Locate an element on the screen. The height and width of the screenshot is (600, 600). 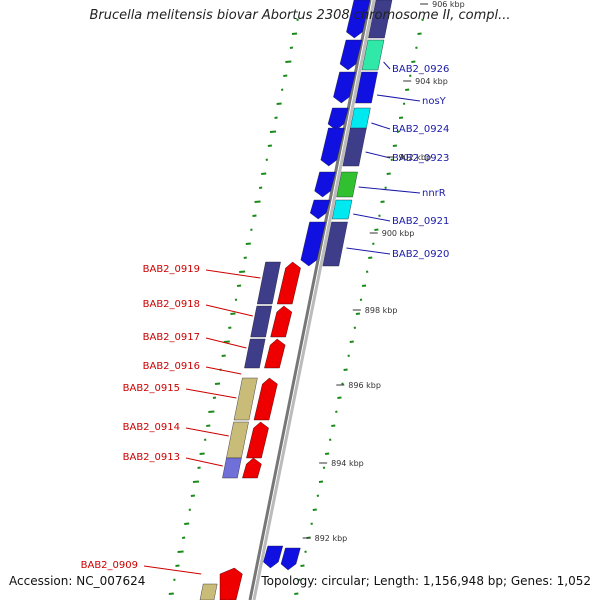
scale-tick-label: 906 kbp is located at coordinates (448, 4).